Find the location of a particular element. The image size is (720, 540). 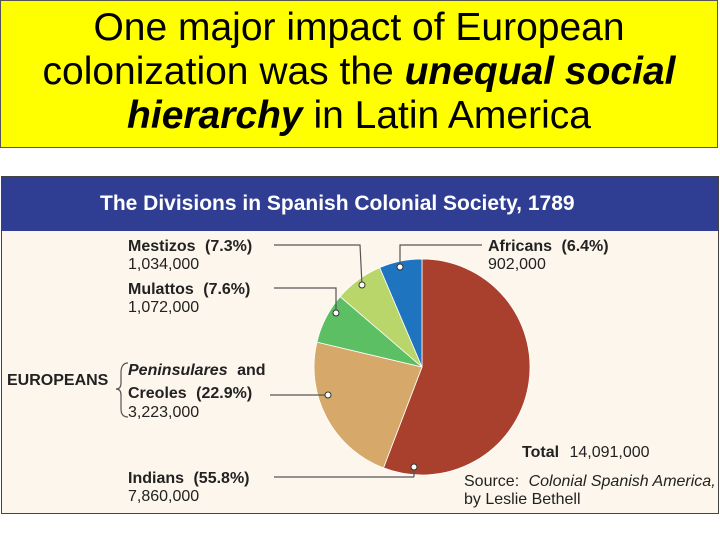

source-line-1: Source: Colonial Spanish America, is located at coordinates (590, 481).